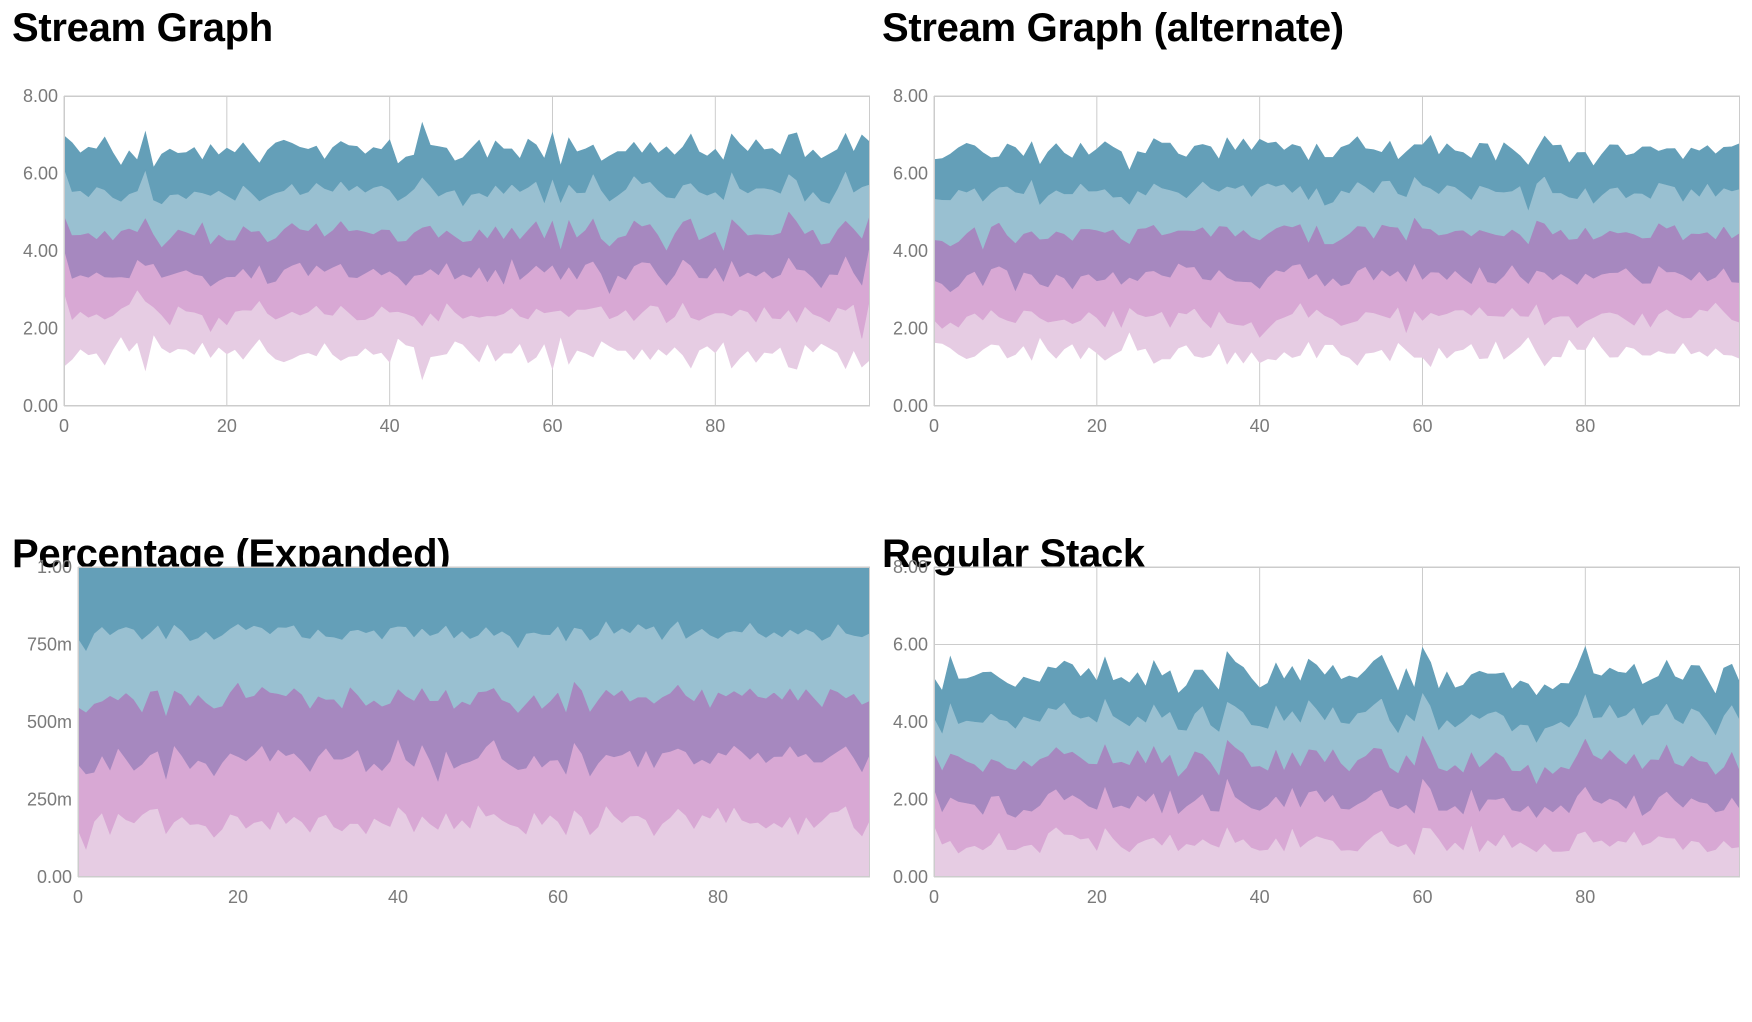 The height and width of the screenshot is (1022, 1752). Describe the element at coordinates (54, 567) in the screenshot. I see `y-tick-label: 1.00` at that location.